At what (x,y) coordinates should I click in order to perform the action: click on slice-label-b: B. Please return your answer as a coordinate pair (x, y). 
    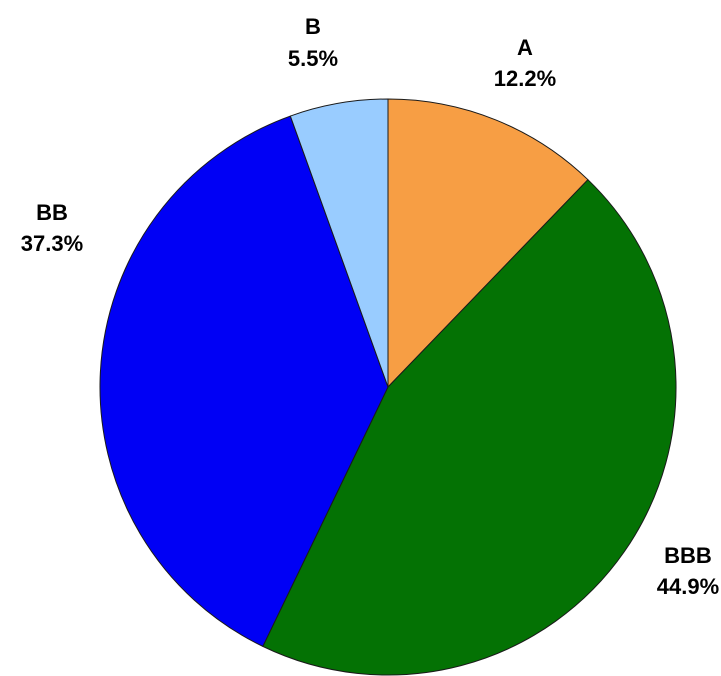
    Looking at the image, I should click on (313, 26).